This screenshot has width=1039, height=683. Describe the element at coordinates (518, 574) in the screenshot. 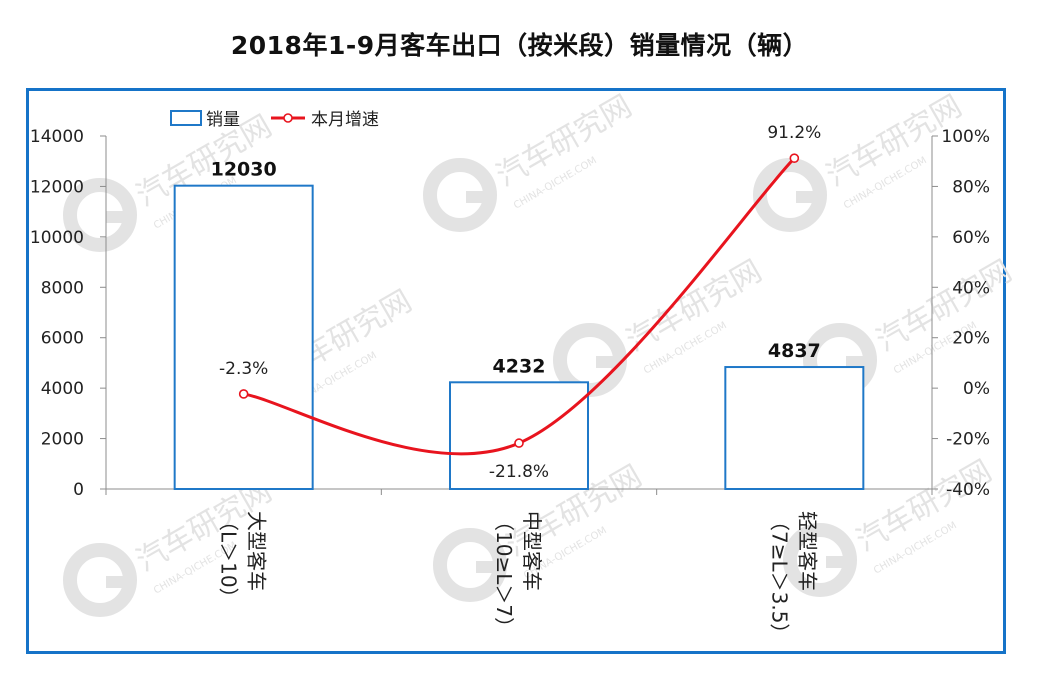

I see `x-category-label: 中型客车（10≥L＞7）` at that location.